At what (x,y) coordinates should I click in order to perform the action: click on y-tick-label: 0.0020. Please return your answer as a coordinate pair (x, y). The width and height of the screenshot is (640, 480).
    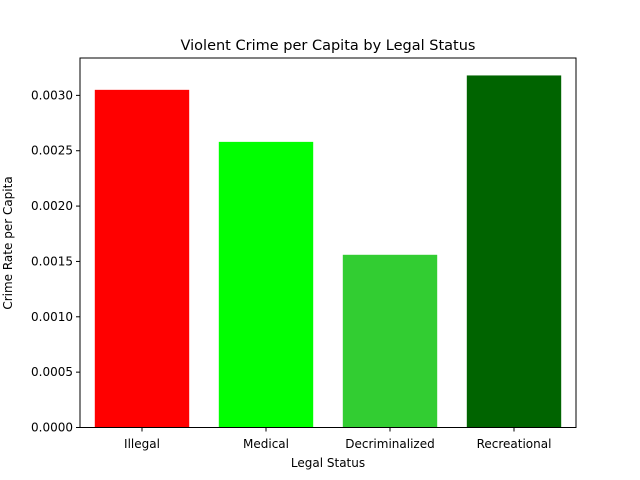
    Looking at the image, I should click on (52, 206).